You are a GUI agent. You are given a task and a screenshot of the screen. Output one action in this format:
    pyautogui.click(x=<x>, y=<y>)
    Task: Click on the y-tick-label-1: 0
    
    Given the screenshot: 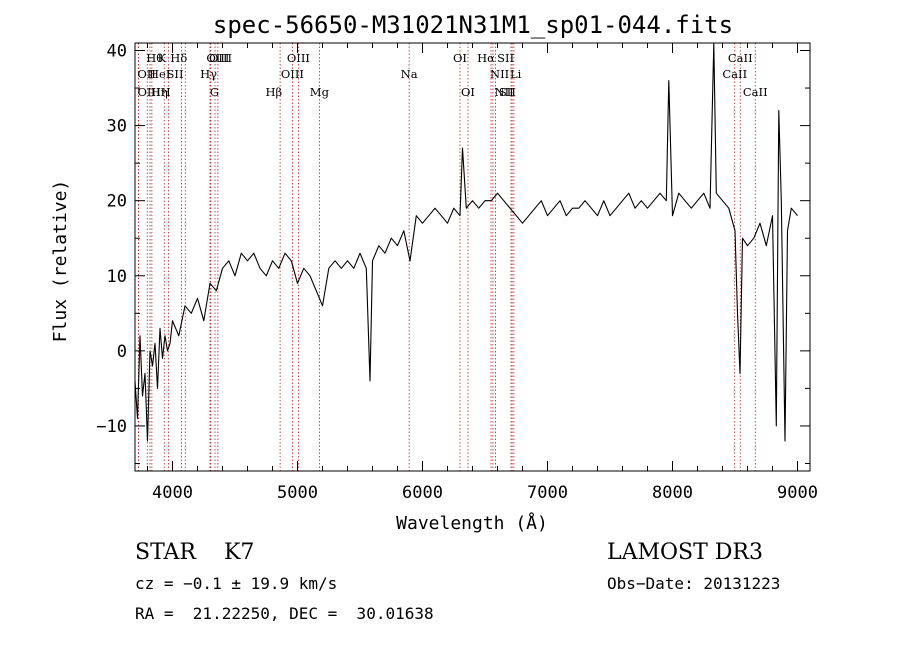 What is the action you would take?
    pyautogui.click(x=122, y=352)
    